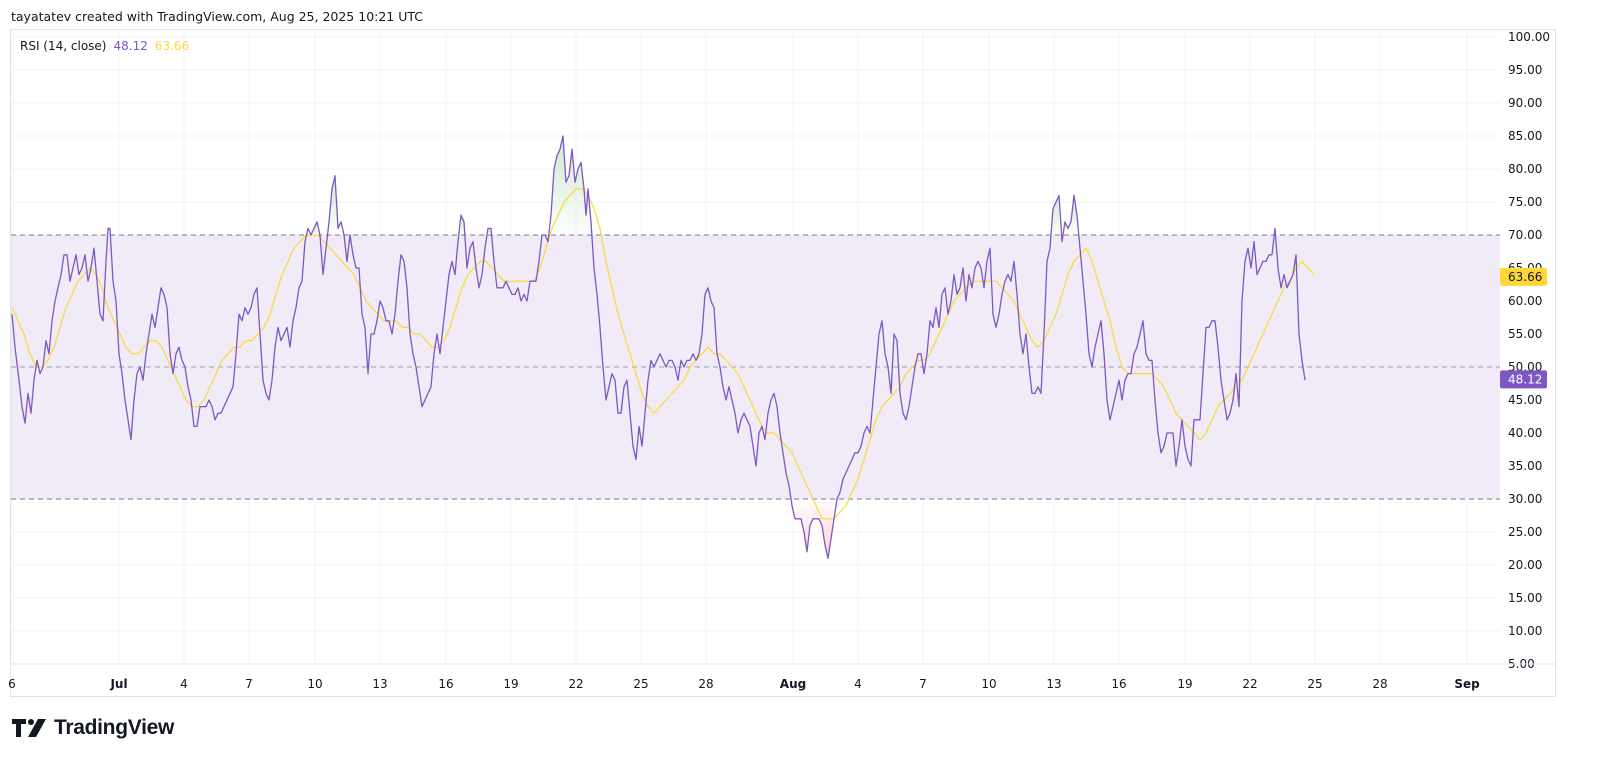 This screenshot has height=779, width=1600. What do you see at coordinates (1525, 433) in the screenshot?
I see `svg-text: 40.00` at bounding box center [1525, 433].